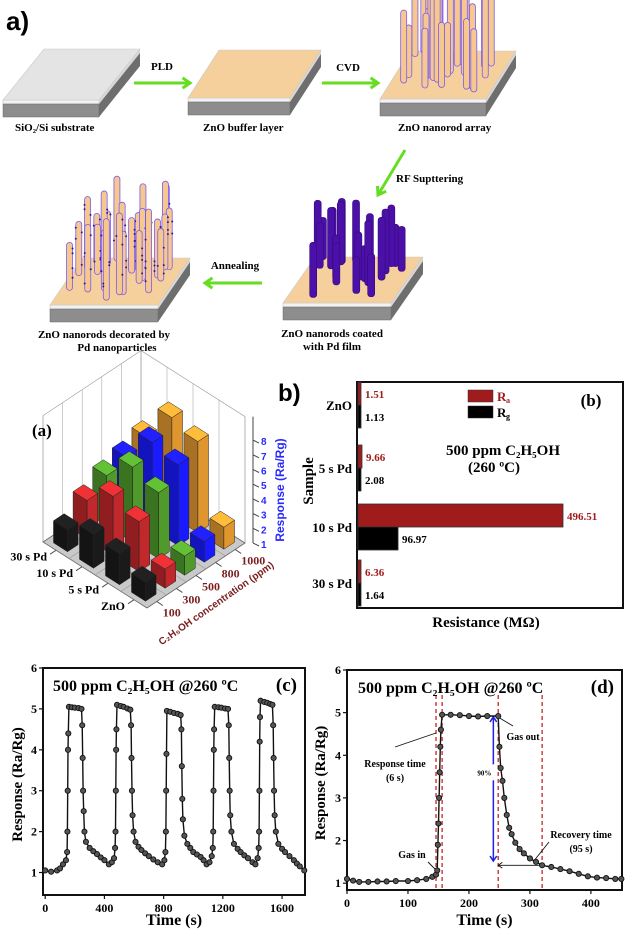 The width and height of the screenshot is (637, 932). What do you see at coordinates (54, 573) in the screenshot?
I see `sample-tick-label: 10 s Pd` at bounding box center [54, 573].